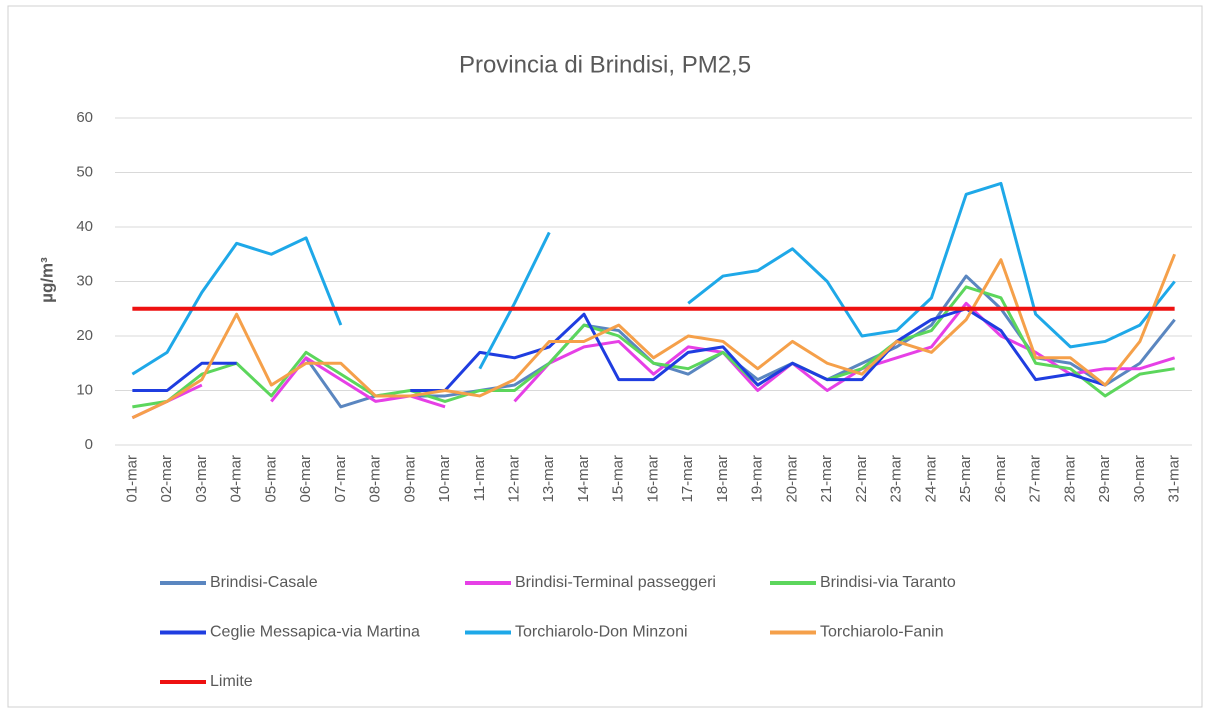 This screenshot has height=713, width=1210. Describe the element at coordinates (514, 479) in the screenshot. I see `x-tick-label: 12-mar` at that location.